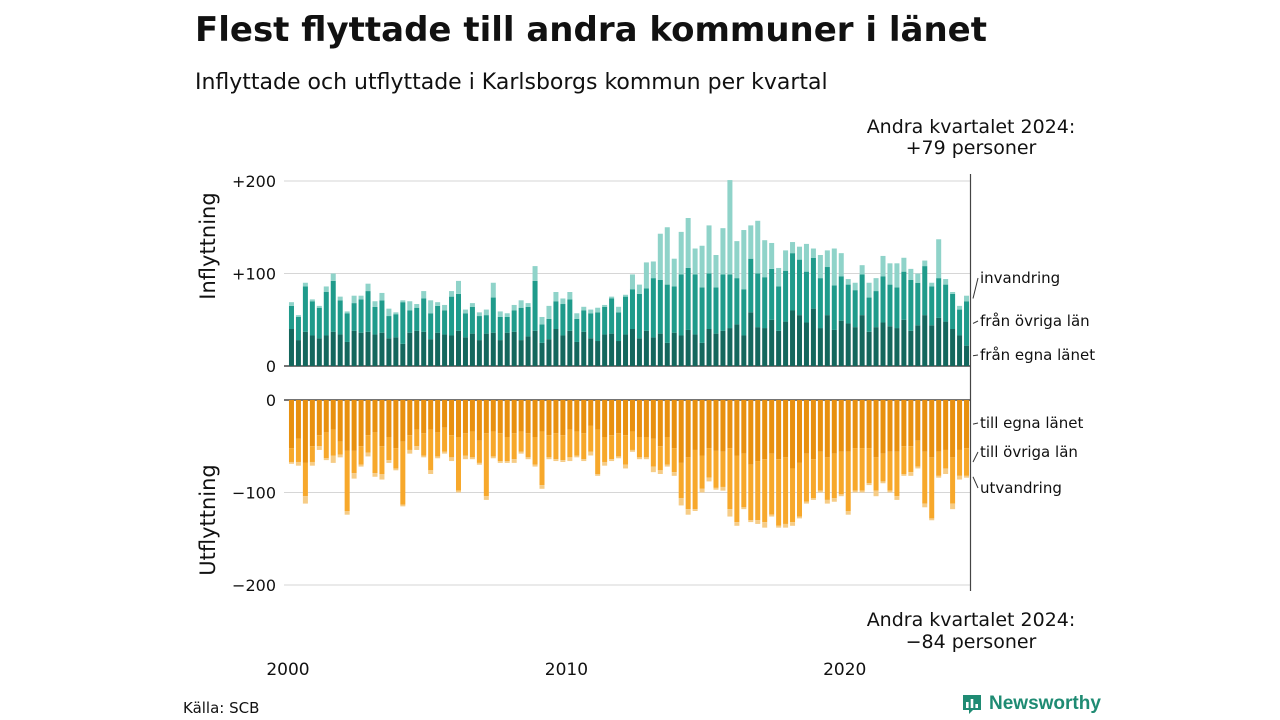 This screenshot has height=720, width=1280. What do you see at coordinates (1020, 278) in the screenshot?
I see `inflow-series-label: invandring` at bounding box center [1020, 278].